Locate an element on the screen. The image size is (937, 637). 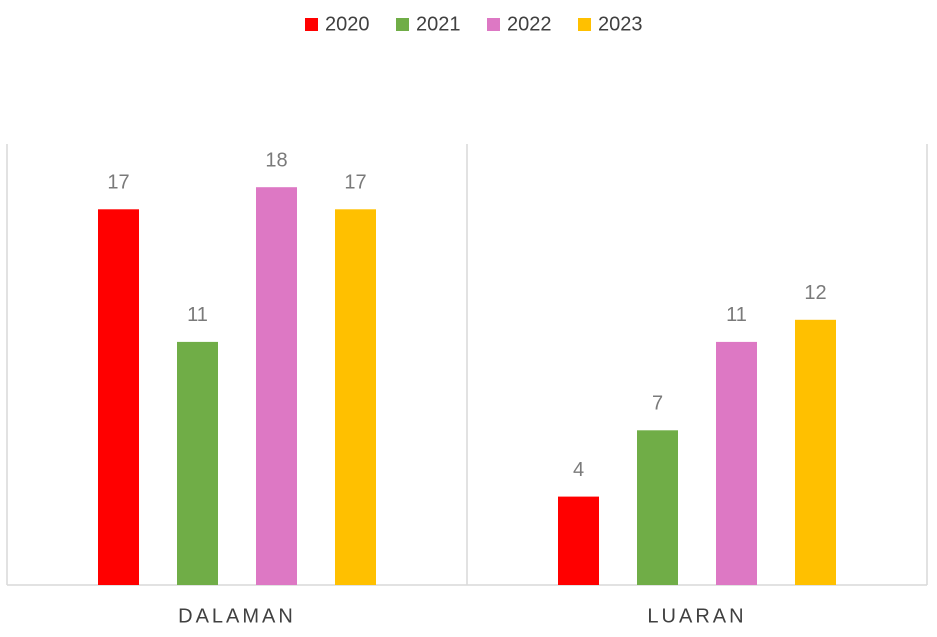
legend-label: 2023 is located at coordinates (620, 24).